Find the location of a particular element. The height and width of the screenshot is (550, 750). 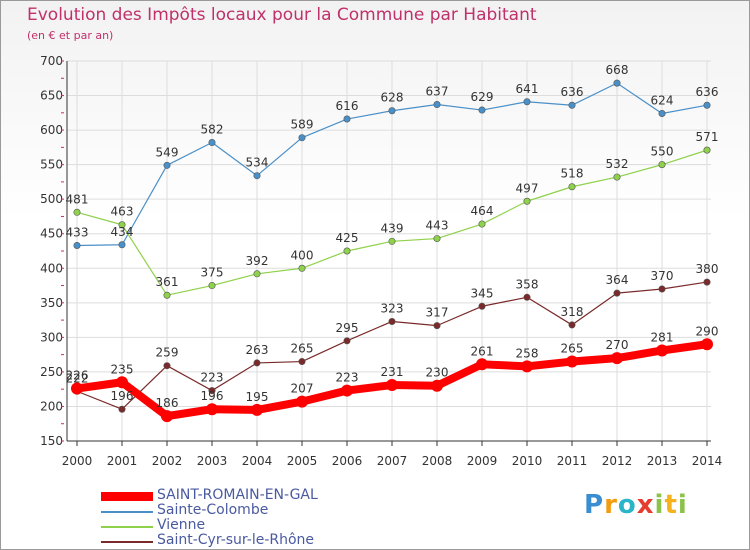

data-label: 361 is located at coordinates (167, 282).